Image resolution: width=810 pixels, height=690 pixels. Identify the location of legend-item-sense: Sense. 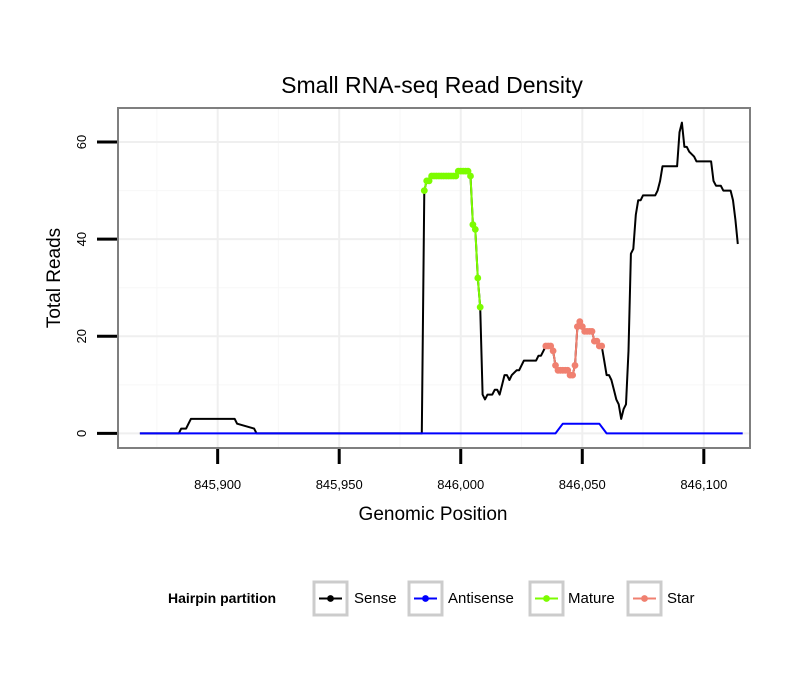
(354, 598).